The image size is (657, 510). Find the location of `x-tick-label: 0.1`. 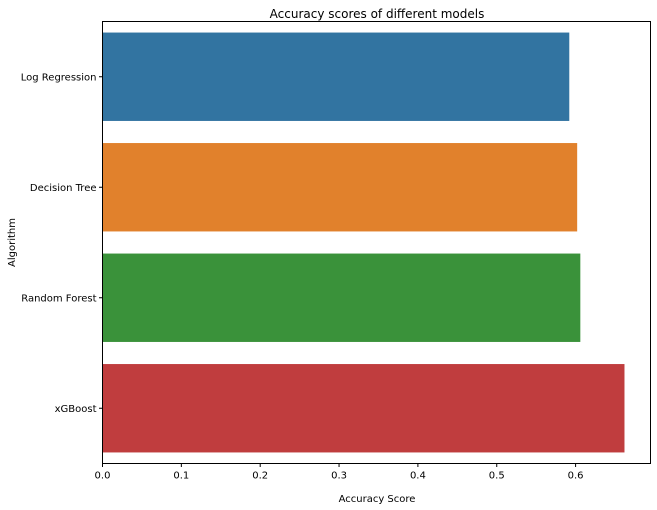

x-tick-label: 0.1 is located at coordinates (181, 476).